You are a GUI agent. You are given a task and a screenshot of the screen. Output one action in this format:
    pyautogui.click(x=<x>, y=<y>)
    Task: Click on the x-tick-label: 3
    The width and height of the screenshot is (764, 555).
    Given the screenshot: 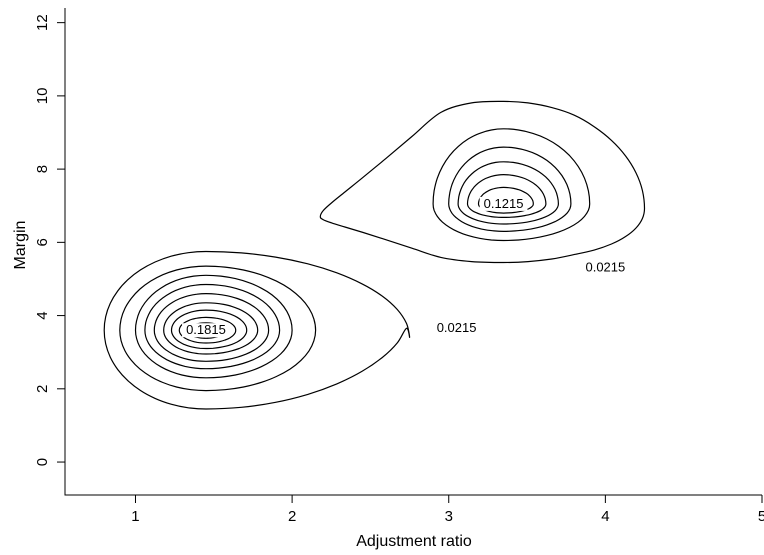 What is the action you would take?
    pyautogui.click(x=449, y=516)
    